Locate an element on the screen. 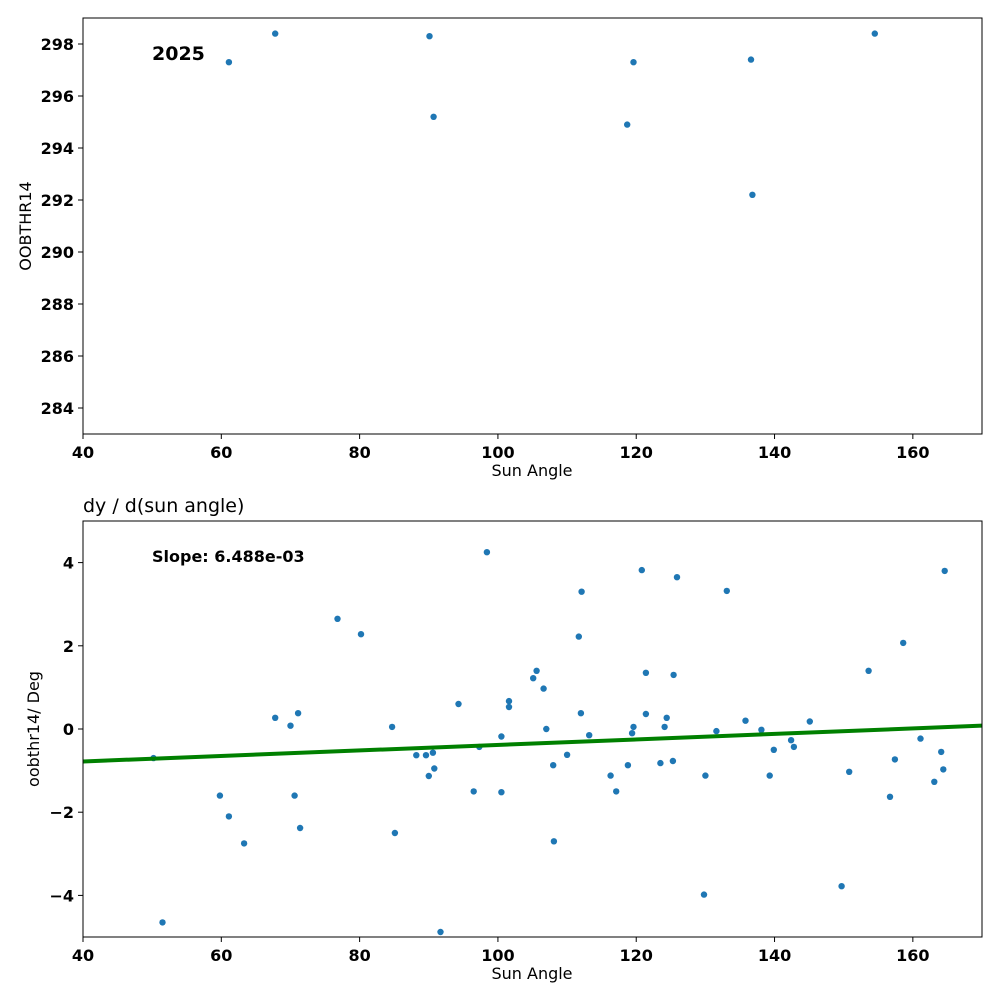  y-tick-label: 2 is located at coordinates (68, 646).